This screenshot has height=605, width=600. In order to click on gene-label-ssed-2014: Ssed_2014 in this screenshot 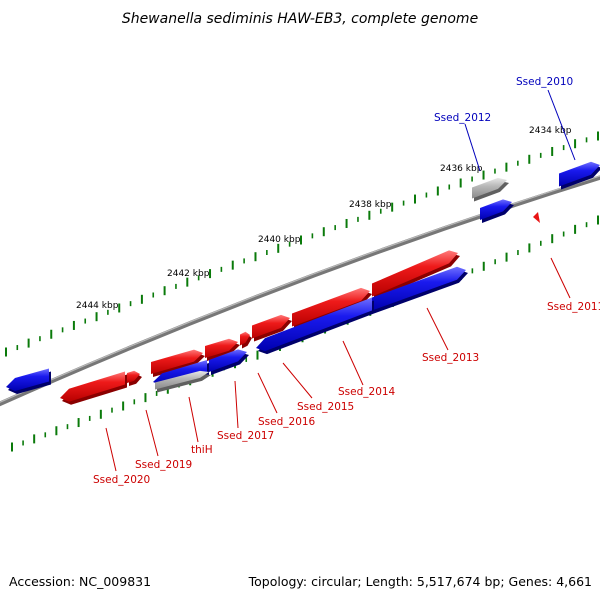, I will do `click(367, 392)`.